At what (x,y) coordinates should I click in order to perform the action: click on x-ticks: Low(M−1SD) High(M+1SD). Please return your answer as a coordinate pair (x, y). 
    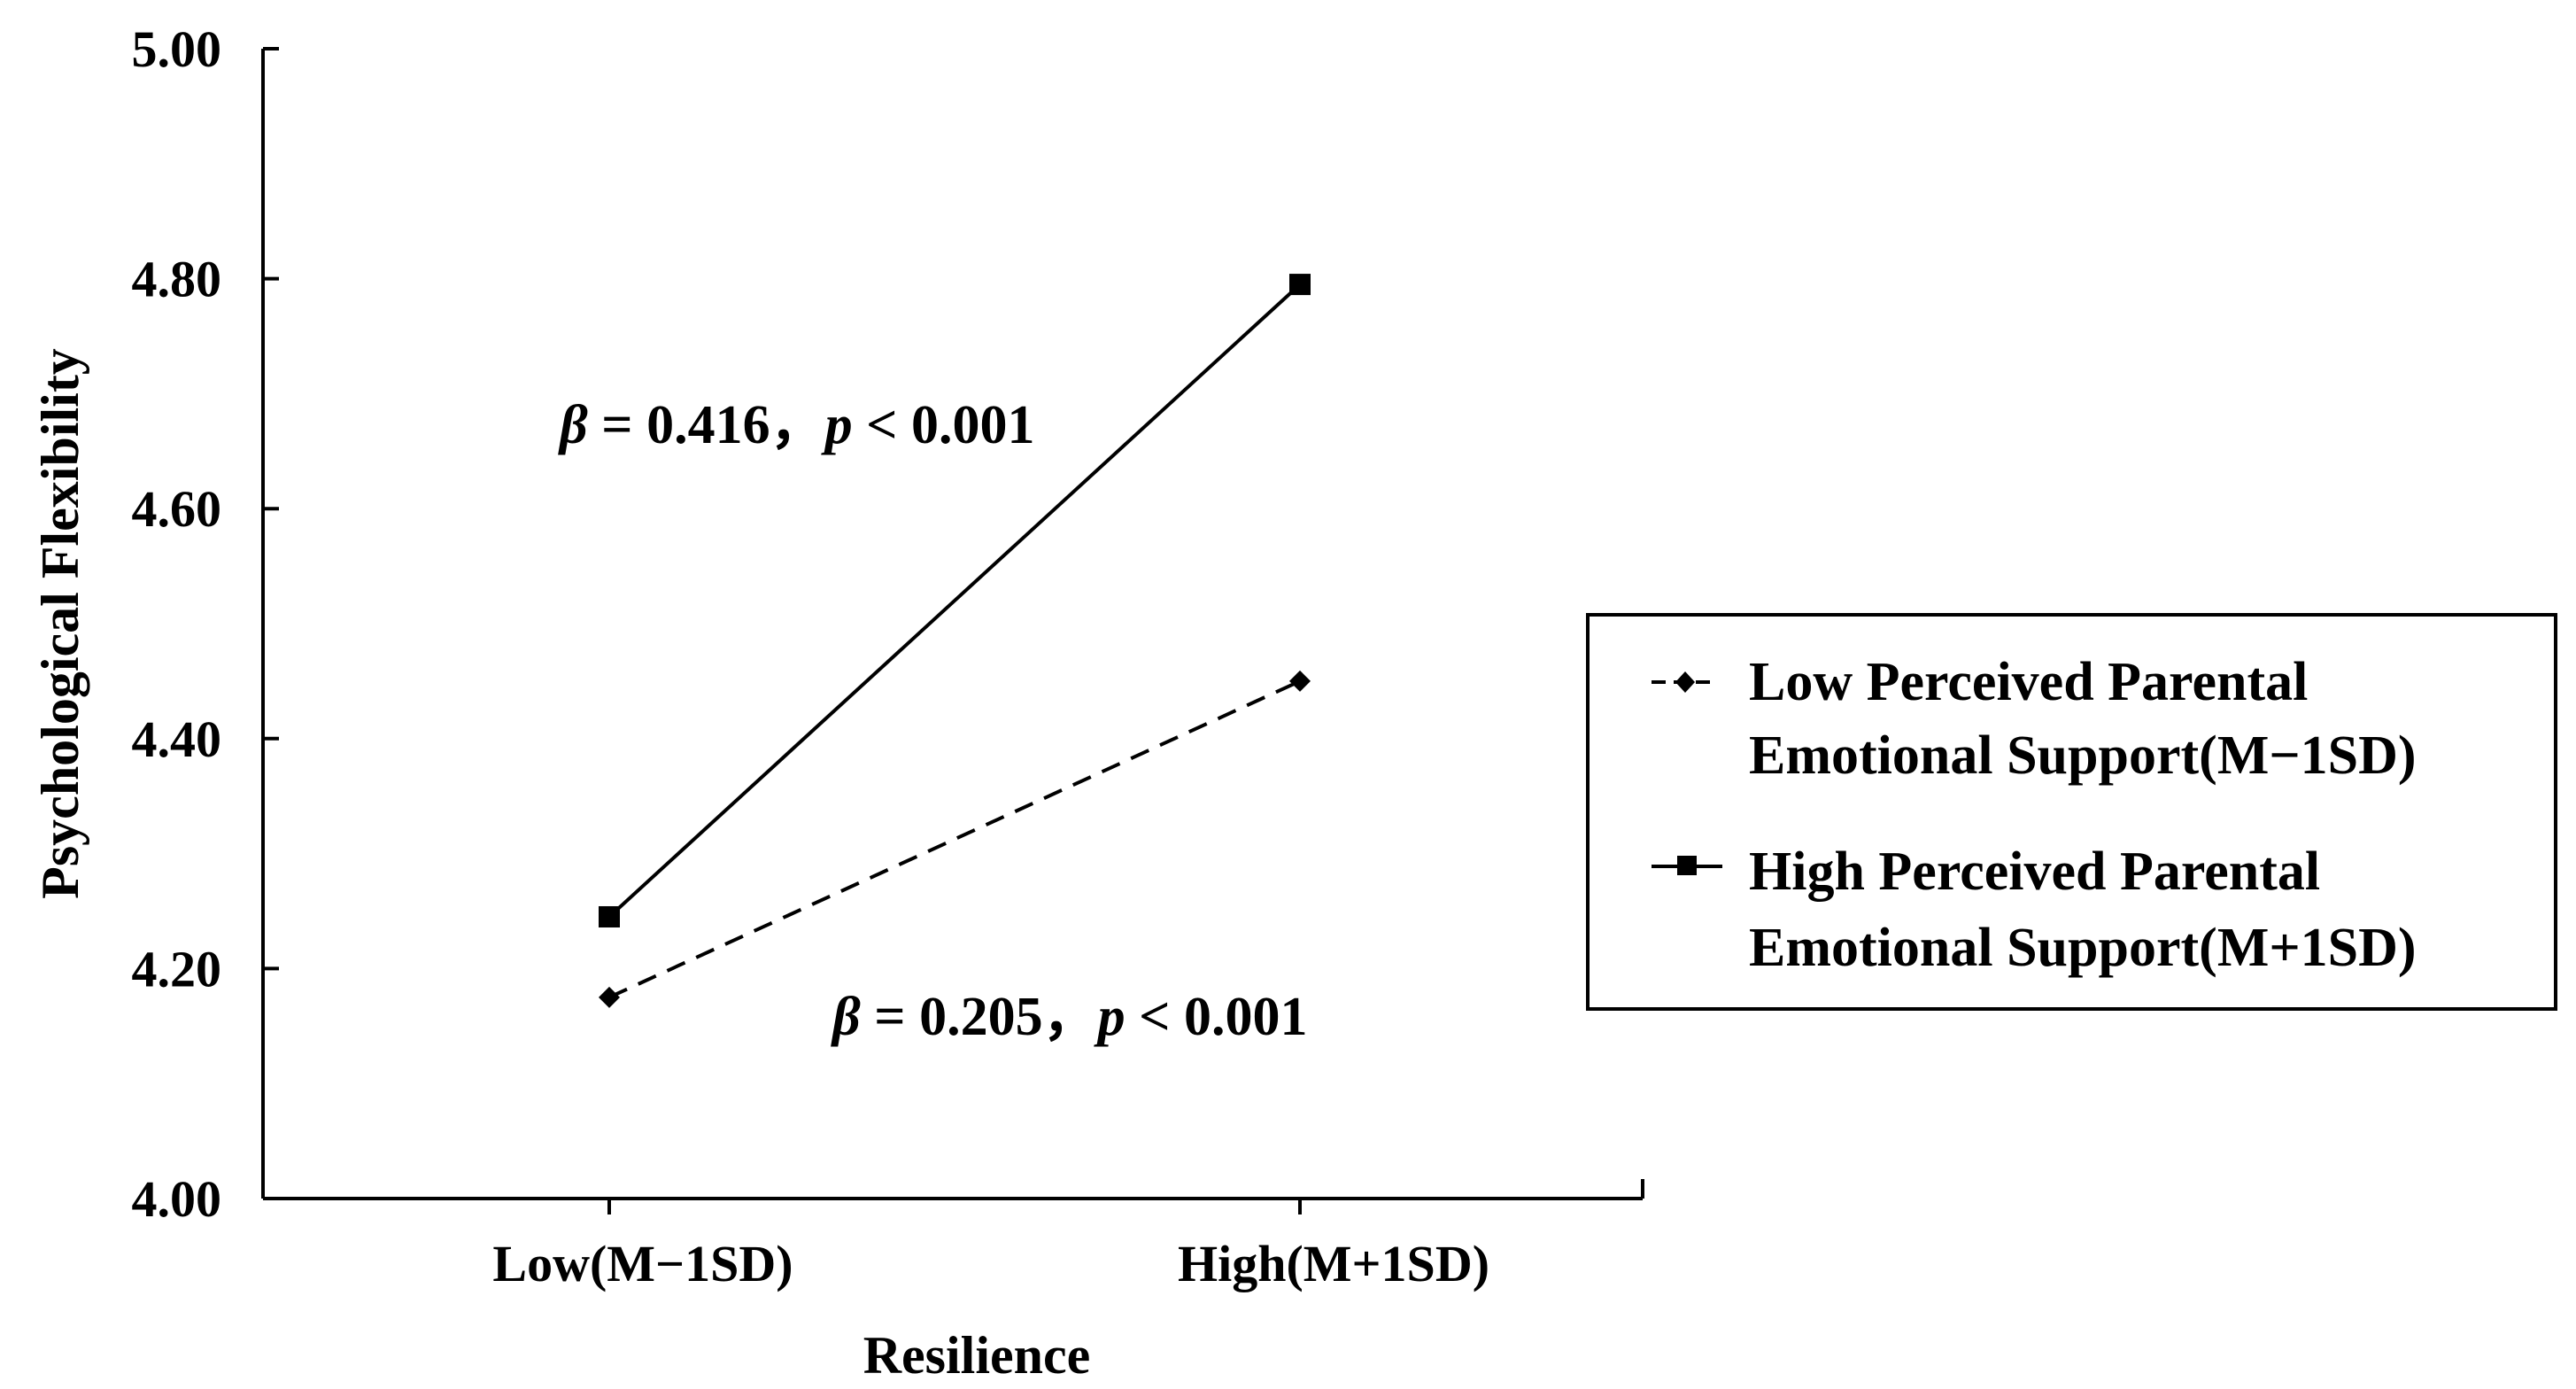
    Looking at the image, I should click on (1068, 1235).